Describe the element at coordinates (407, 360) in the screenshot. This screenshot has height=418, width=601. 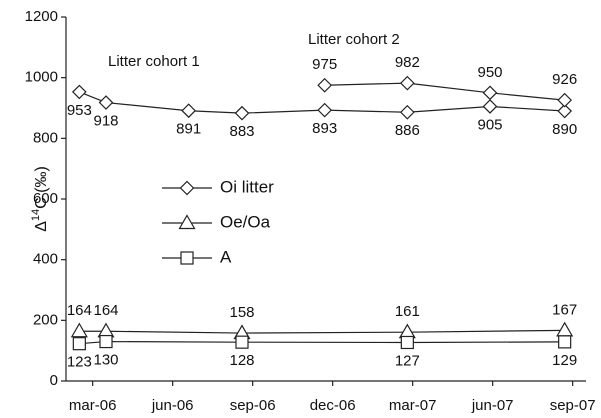
I see `data-label: 127` at that location.